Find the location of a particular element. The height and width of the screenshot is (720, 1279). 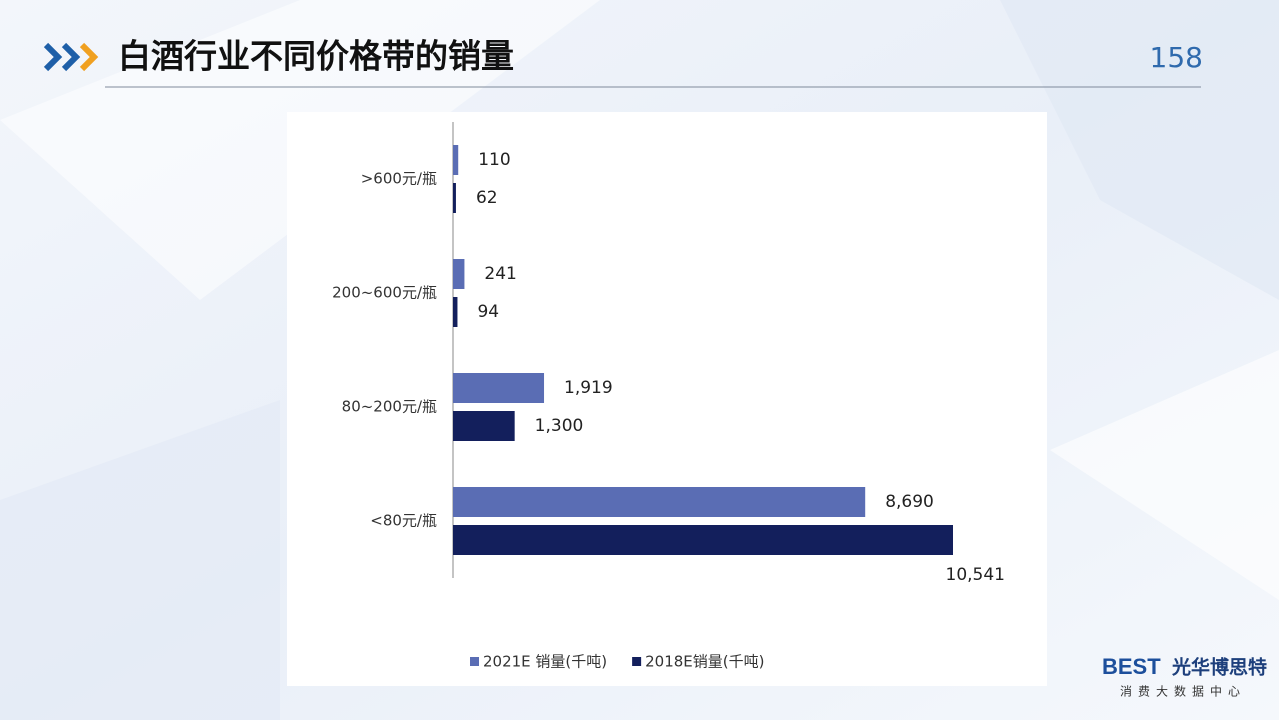

page-number: 158 is located at coordinates (1176, 57).